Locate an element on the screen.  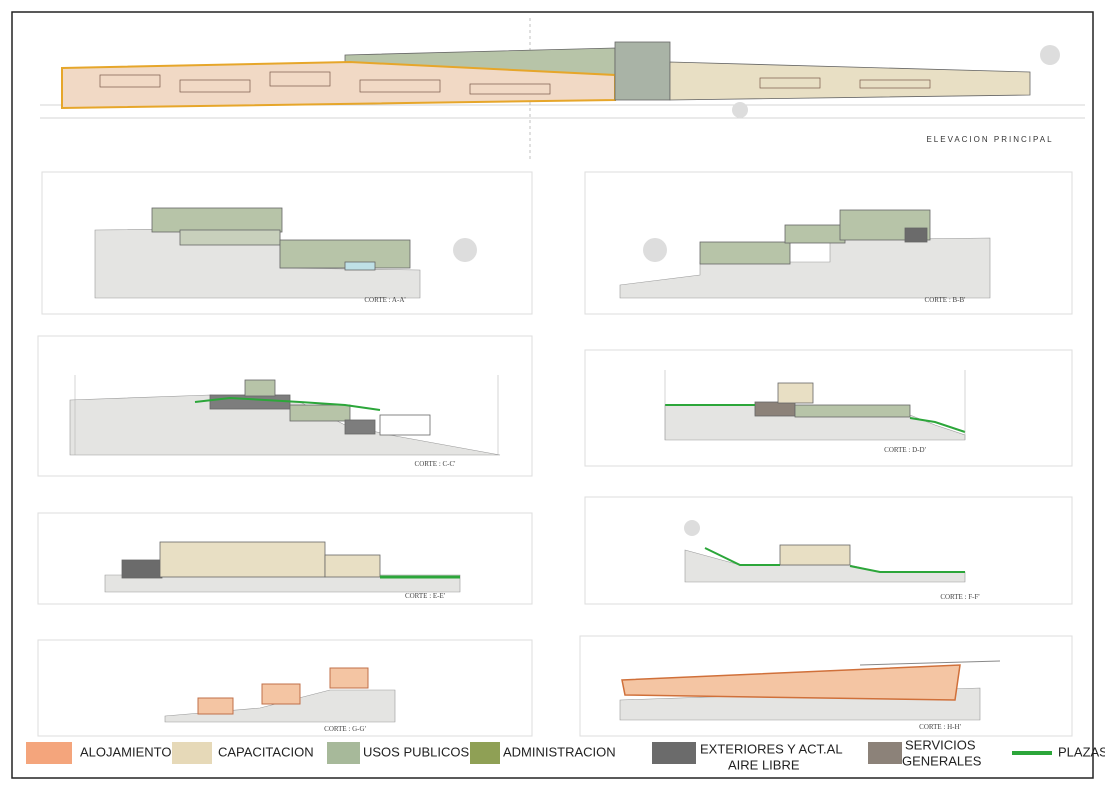
section-label: CORTE : A-A' is located at coordinates (384, 300).